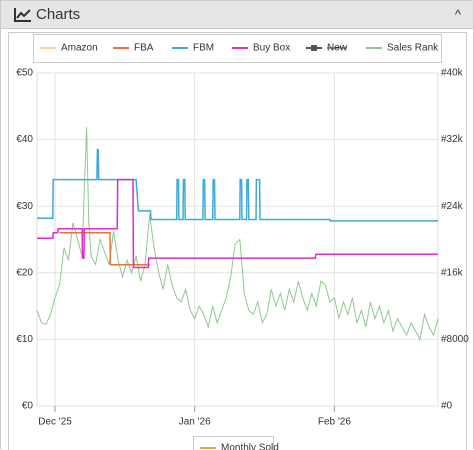 The image size is (474, 450). Describe the element at coordinates (24, 272) in the screenshot. I see `y-tick-label: €20` at that location.